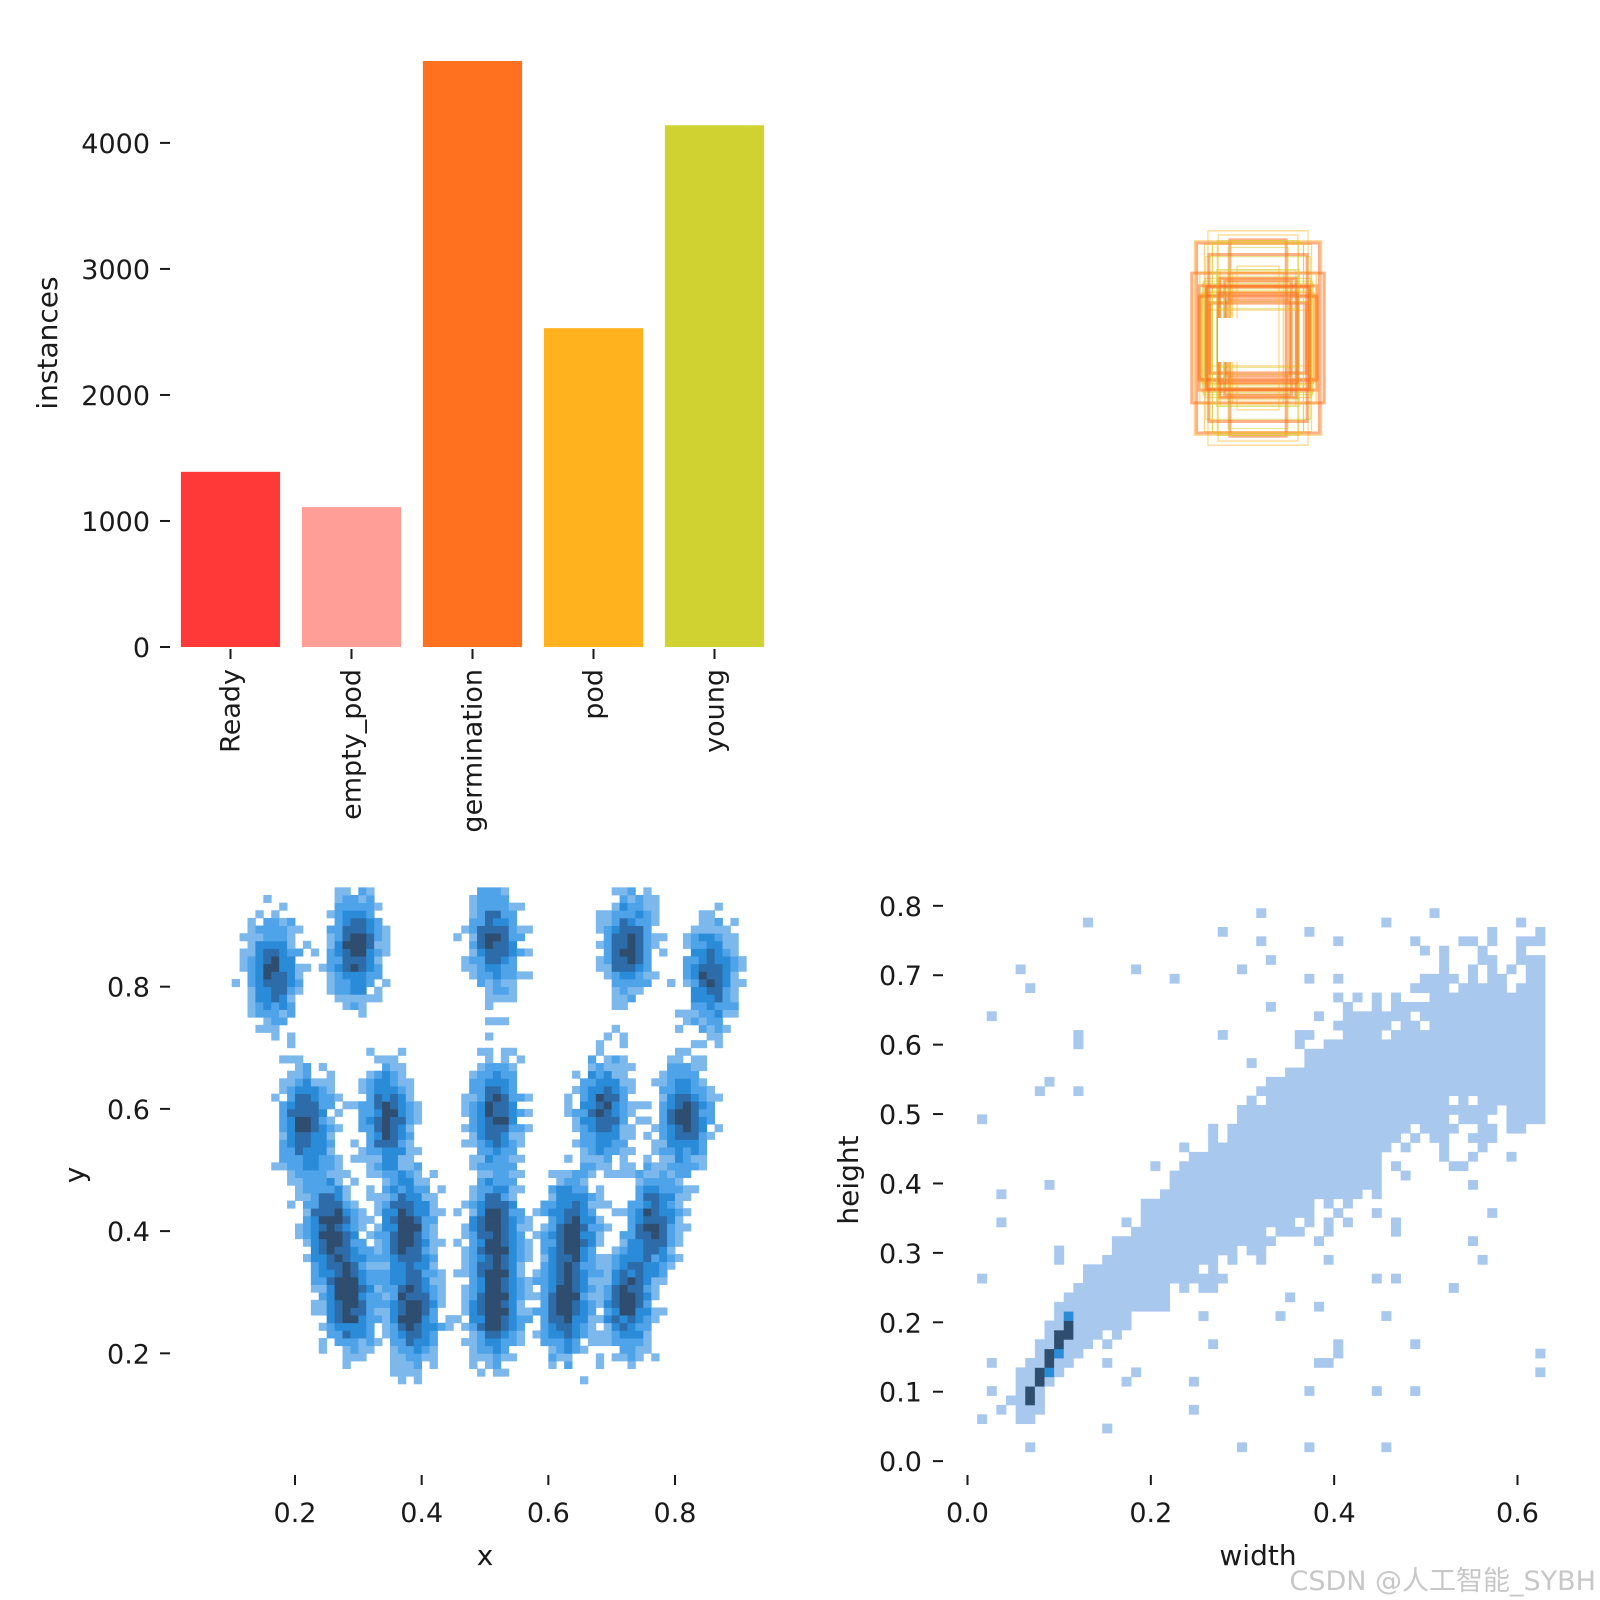 This screenshot has width=1600, height=1600. Describe the element at coordinates (1517, 1513) in the screenshot. I see `x-tick-label: 0.6` at that location.